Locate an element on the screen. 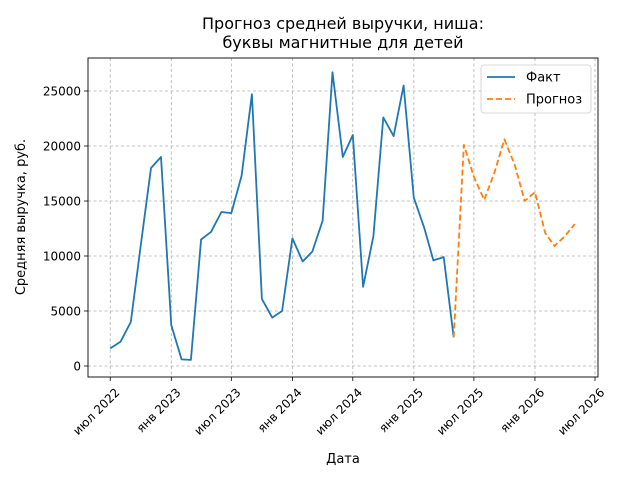  x-axis-label: Дата is located at coordinates (343, 459).